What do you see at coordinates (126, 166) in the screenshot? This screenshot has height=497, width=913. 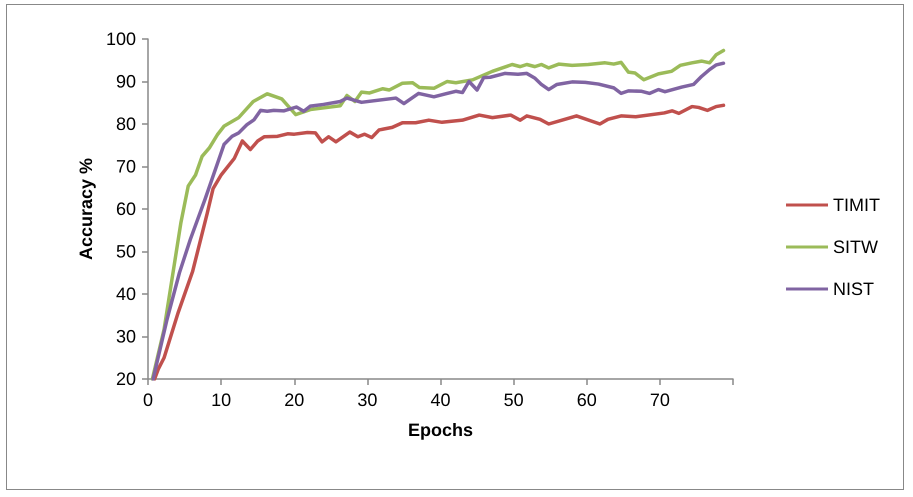 I see `y-tick-label: 70` at bounding box center [126, 166].